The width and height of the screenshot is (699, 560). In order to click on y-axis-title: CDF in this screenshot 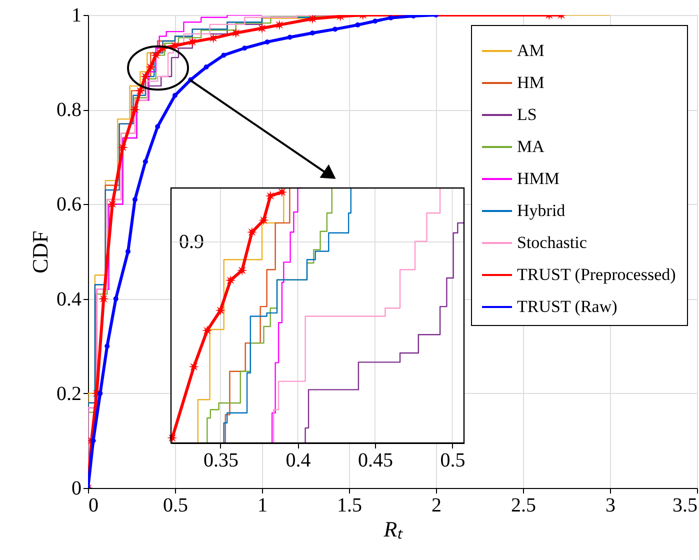, I will do `click(40, 252)`.